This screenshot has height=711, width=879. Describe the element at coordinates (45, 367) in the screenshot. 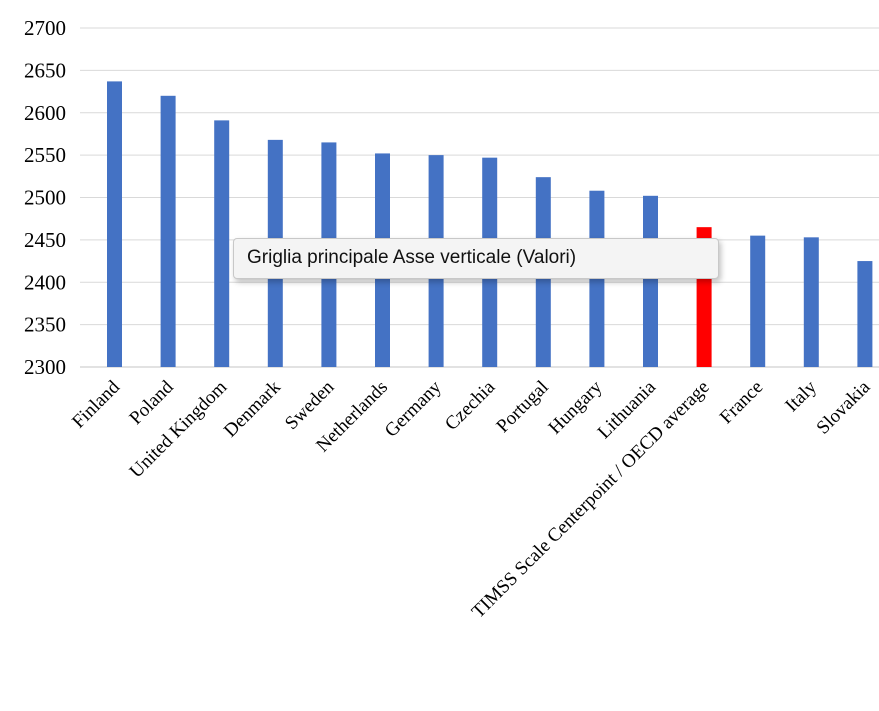

I see `y-tick-label: 2300` at that location.